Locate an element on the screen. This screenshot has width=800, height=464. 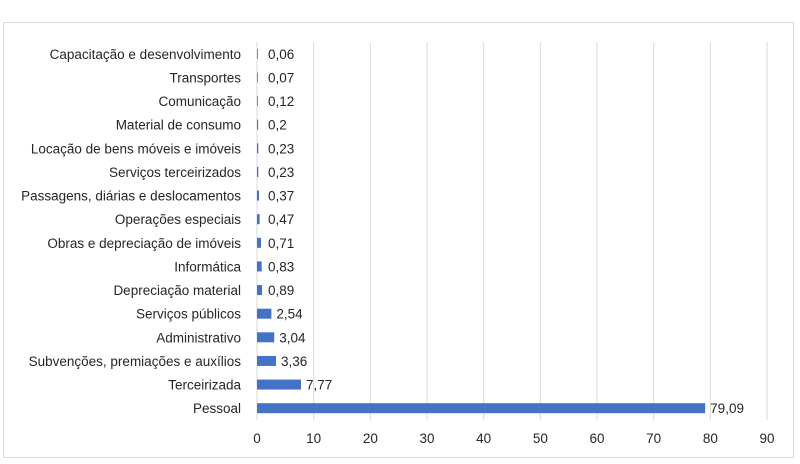
category-label: Pessoal is located at coordinates (217, 408).